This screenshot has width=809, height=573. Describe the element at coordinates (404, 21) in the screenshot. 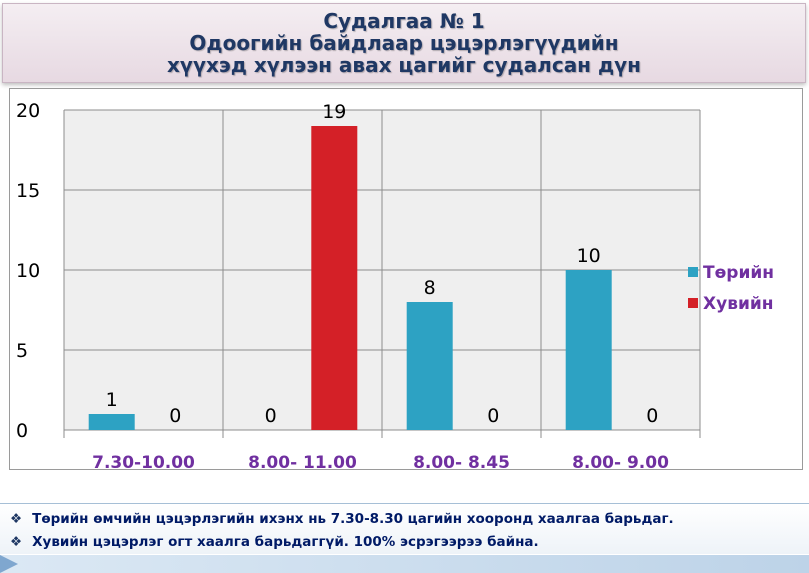

I see `title-line-1: Судалгаа № 1` at that location.